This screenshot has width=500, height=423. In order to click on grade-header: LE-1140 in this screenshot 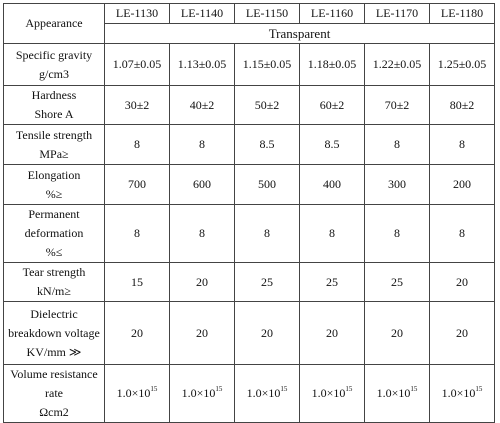, I will do `click(202, 13)`.